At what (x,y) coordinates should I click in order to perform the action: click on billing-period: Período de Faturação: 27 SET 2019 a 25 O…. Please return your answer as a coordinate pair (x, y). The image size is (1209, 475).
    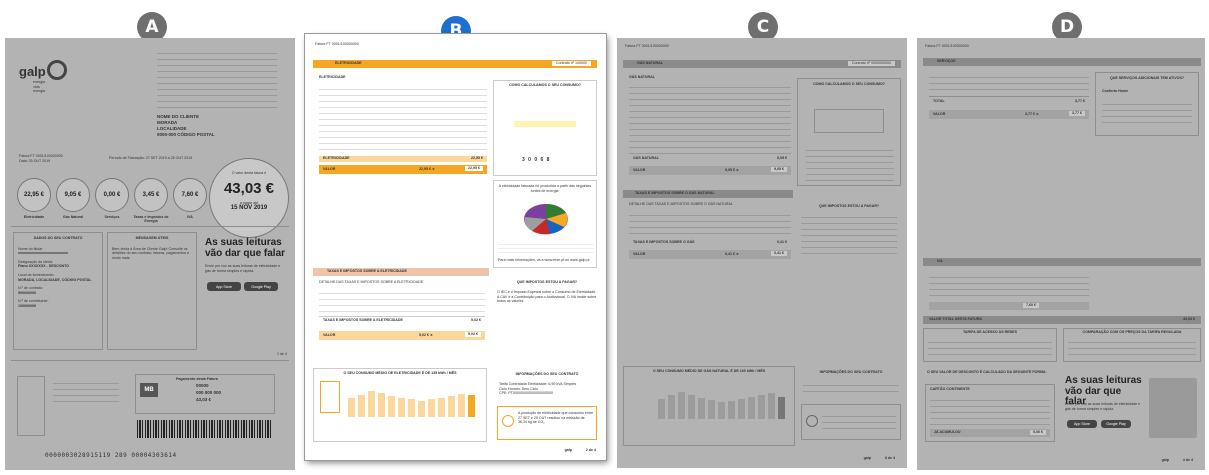
    Looking at the image, I should click on (151, 158).